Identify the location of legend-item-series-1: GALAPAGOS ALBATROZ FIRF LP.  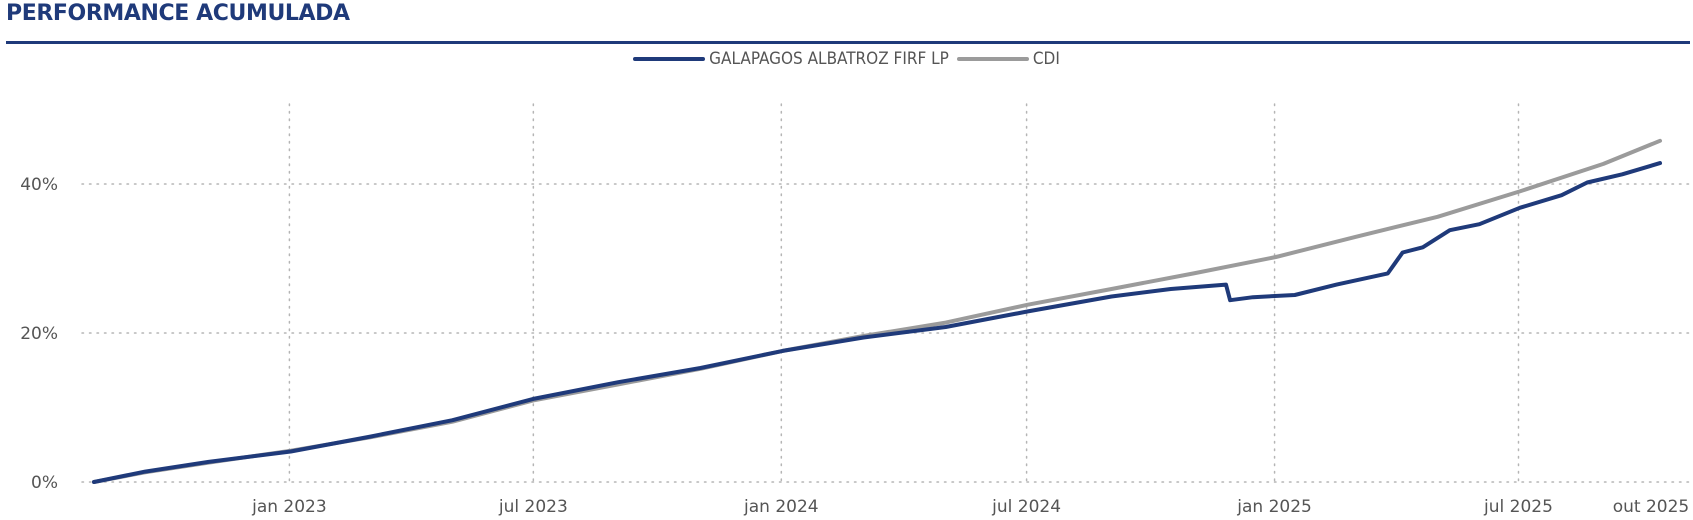
(791, 59).